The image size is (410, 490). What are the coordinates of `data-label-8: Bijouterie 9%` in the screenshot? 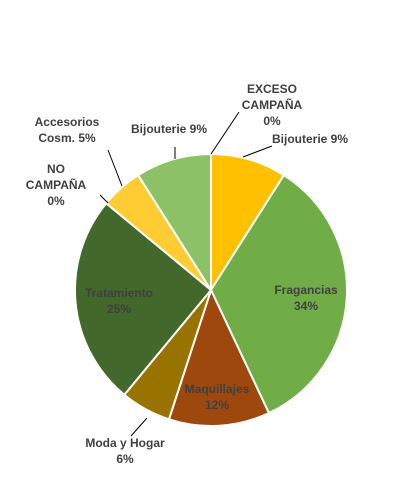 It's located at (169, 129).